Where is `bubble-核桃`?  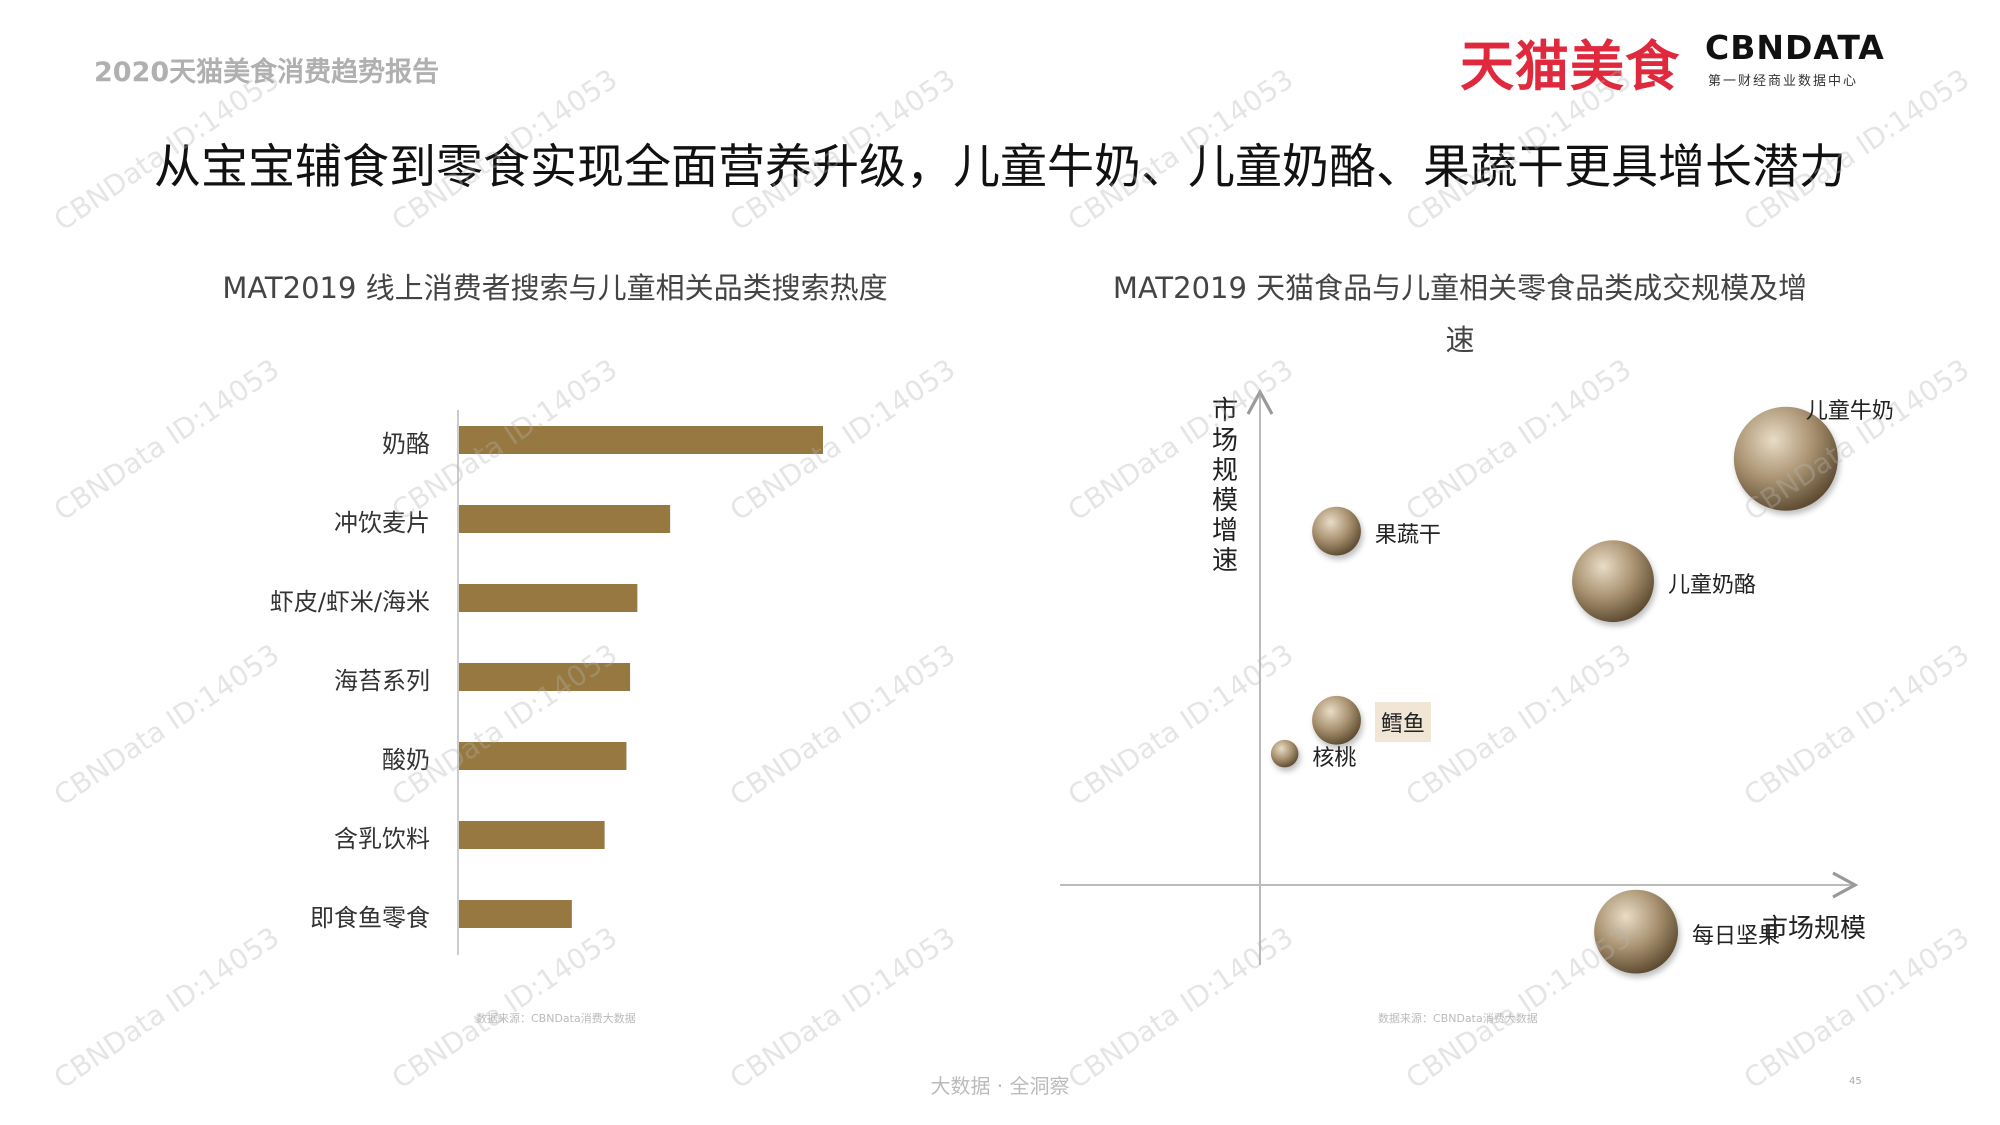
bubble-核桃 is located at coordinates (1284, 753).